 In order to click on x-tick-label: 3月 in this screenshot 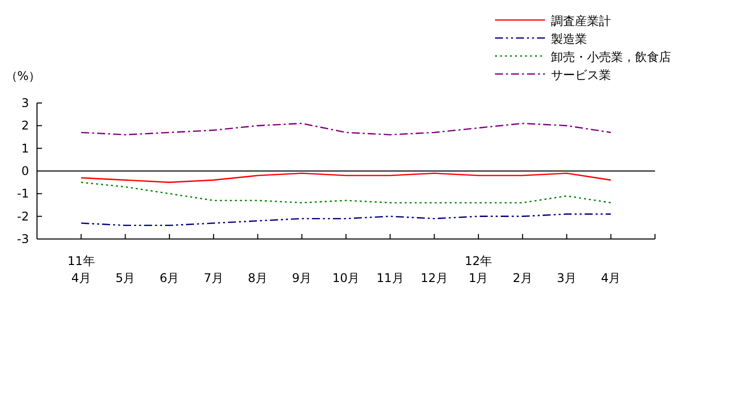, I will do `click(566, 278)`.